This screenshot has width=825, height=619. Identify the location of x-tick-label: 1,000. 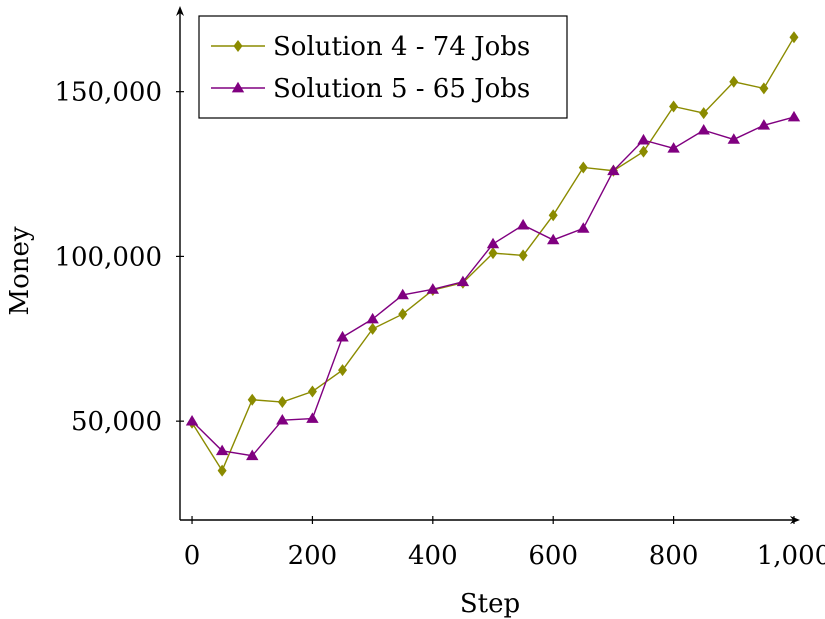
(791, 556).